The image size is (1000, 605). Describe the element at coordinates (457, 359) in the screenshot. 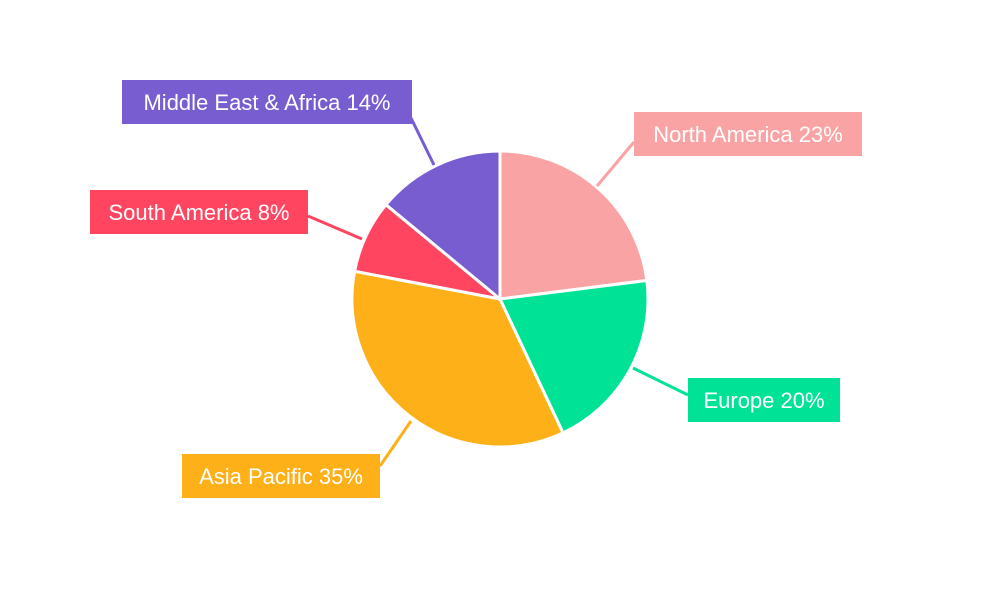

I see `pie-slice-asia-pacific` at that location.